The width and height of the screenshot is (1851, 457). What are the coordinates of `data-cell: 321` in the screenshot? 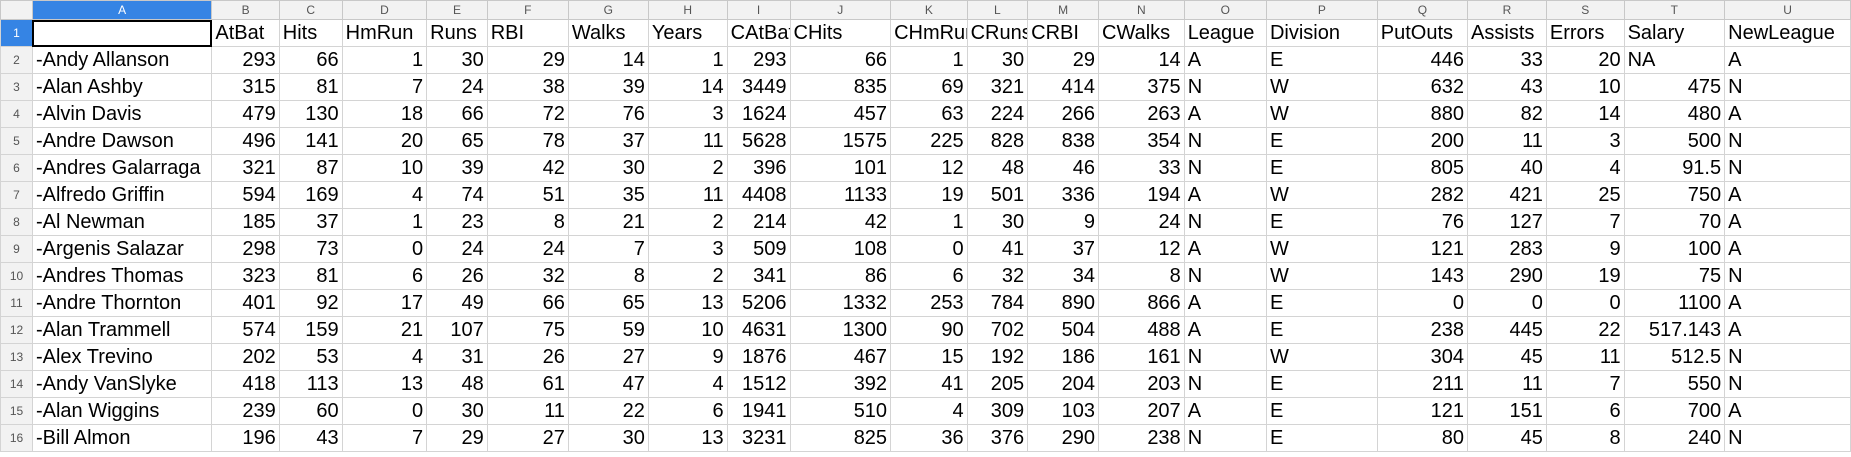 It's located at (245, 168).